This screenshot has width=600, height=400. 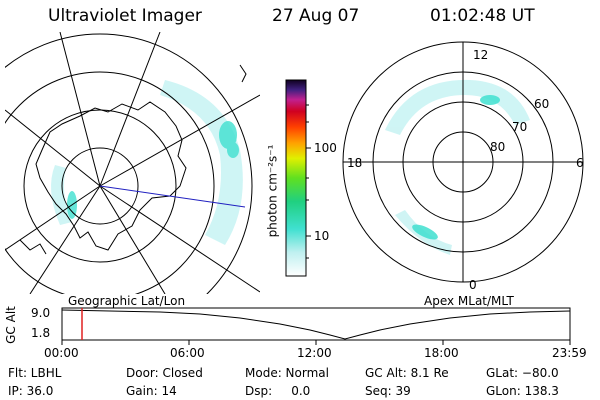 What do you see at coordinates (61, 353) in the screenshot?
I see `x-tick-0000: 00:00` at bounding box center [61, 353].